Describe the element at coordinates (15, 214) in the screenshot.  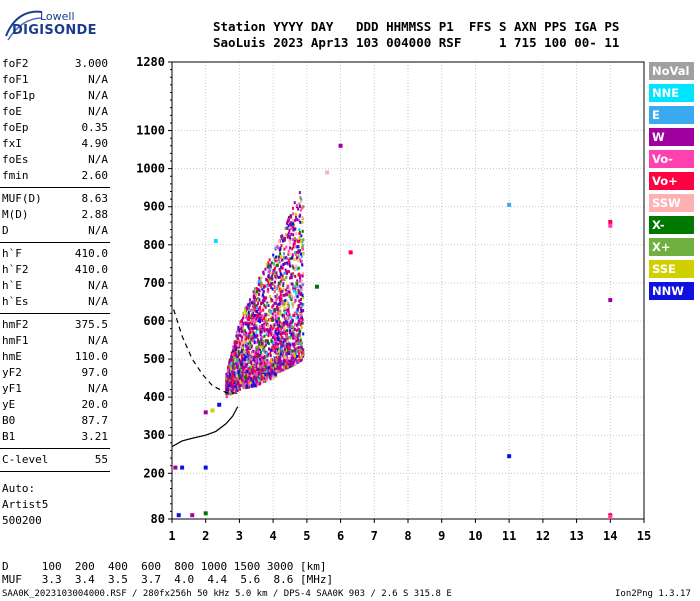
I see `param-name: M(D)` at that location.